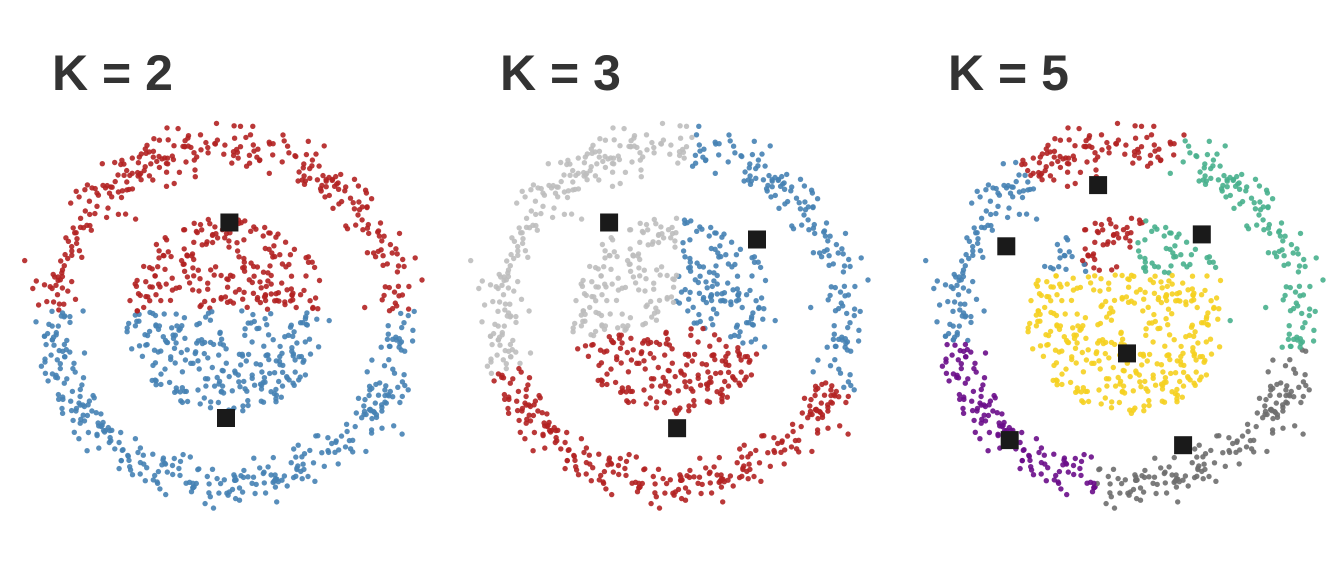 The image size is (1344, 576). Describe the element at coordinates (229, 222) in the screenshot. I see `centroid-marker` at that location.